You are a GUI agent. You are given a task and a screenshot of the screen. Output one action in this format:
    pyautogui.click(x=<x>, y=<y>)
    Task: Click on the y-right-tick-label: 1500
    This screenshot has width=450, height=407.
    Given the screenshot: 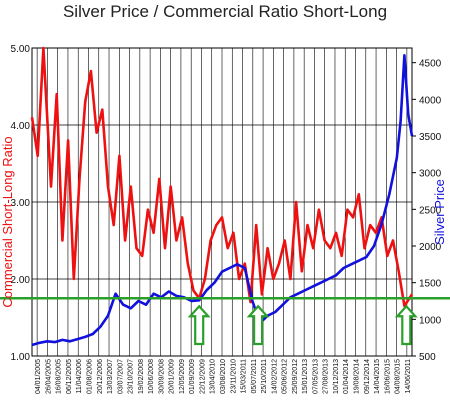 What is the action you would take?
    pyautogui.click(x=430, y=284)
    